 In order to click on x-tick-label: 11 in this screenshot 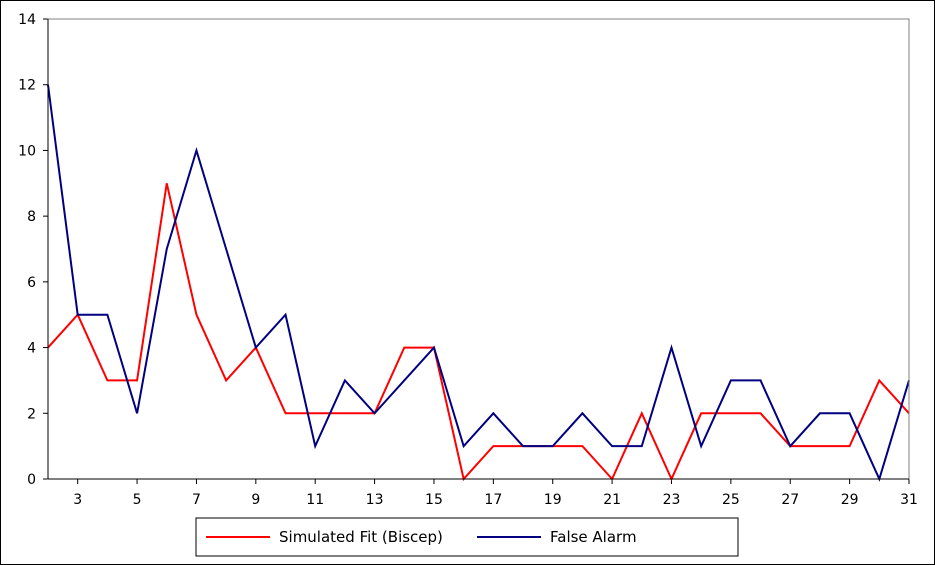, I will do `click(315, 500)`.